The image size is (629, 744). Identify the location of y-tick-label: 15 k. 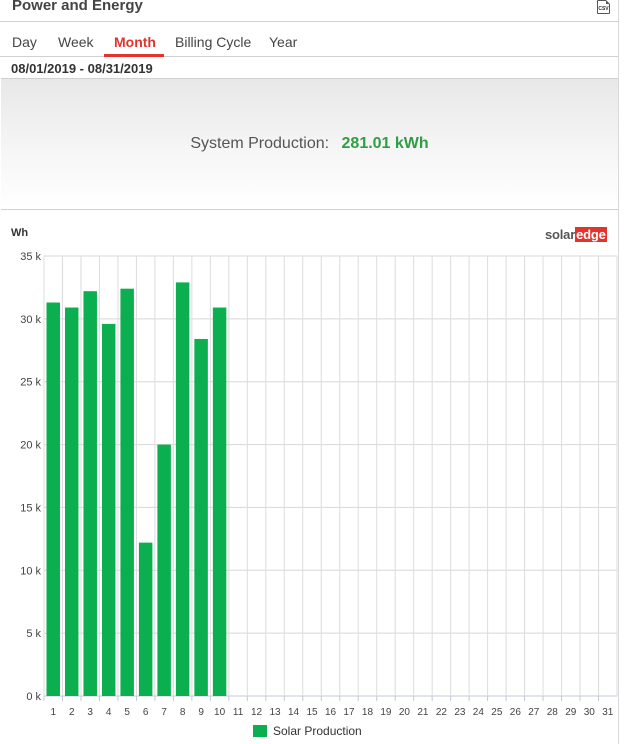
(30, 508).